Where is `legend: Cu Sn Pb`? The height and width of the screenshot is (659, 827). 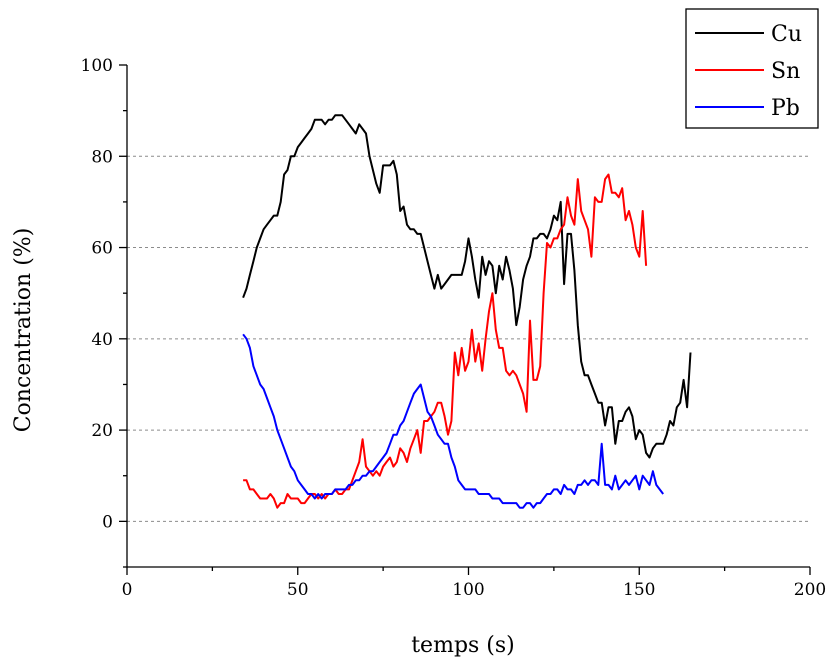 legend: Cu Sn Pb is located at coordinates (752, 68).